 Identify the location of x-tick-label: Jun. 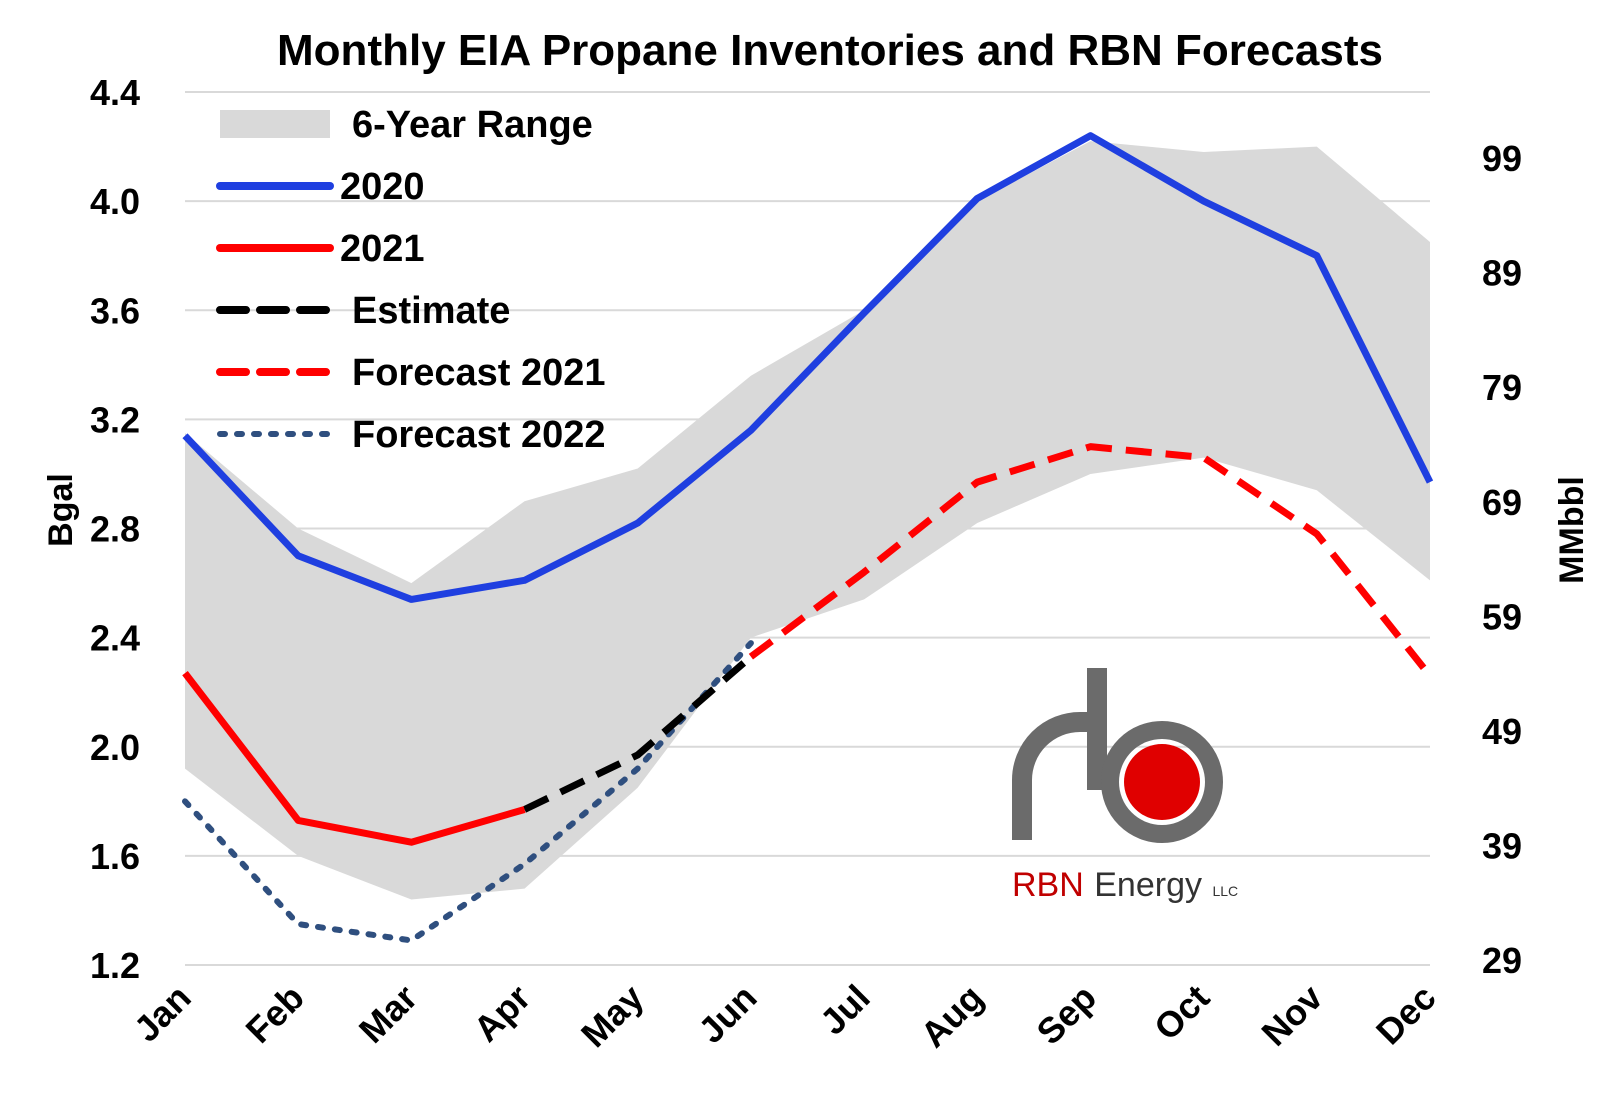
(727, 1014).